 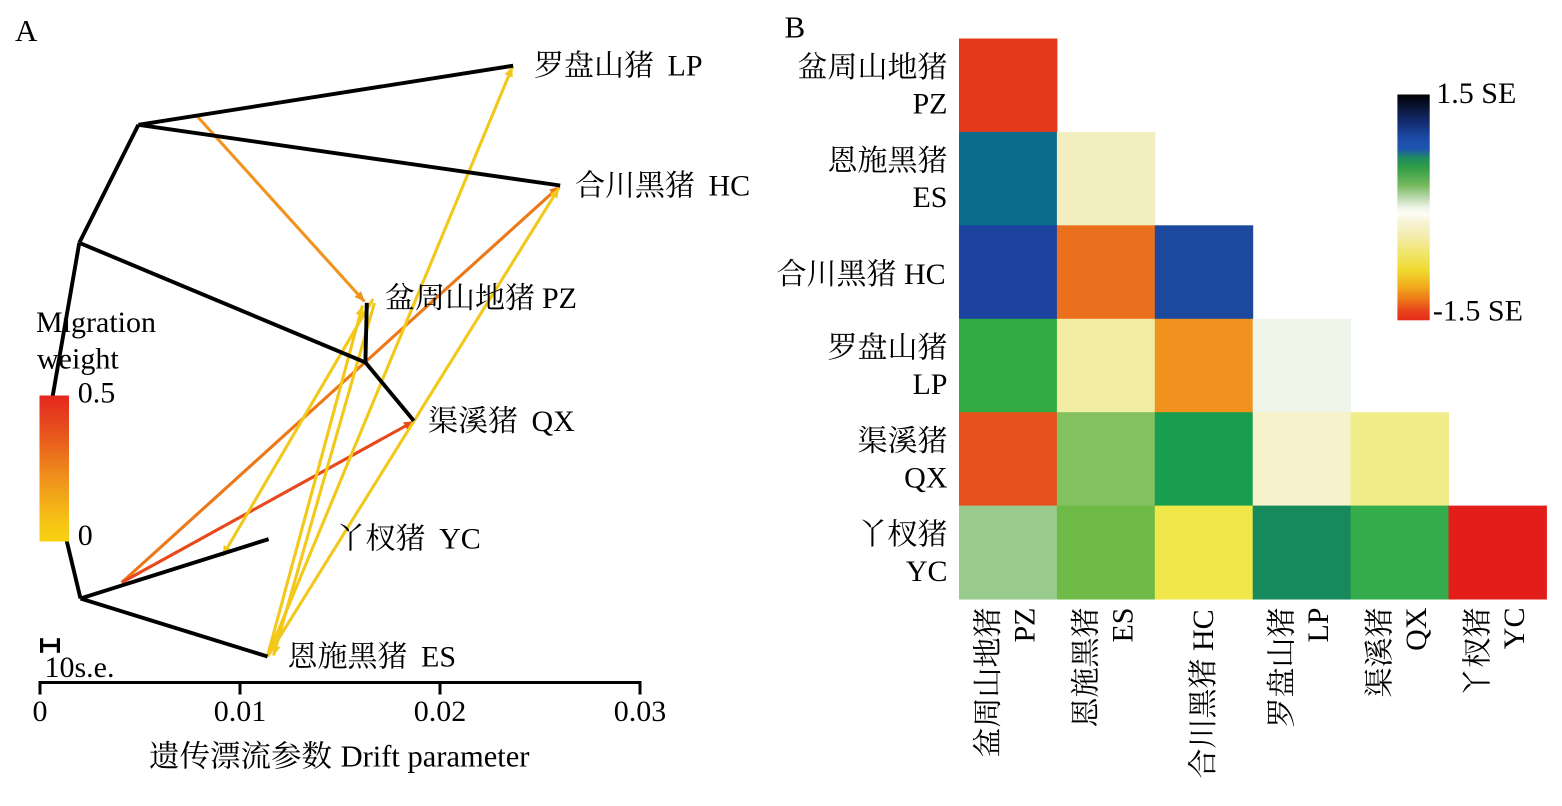 I want to click on svg-text: weight, so click(x=78, y=359).